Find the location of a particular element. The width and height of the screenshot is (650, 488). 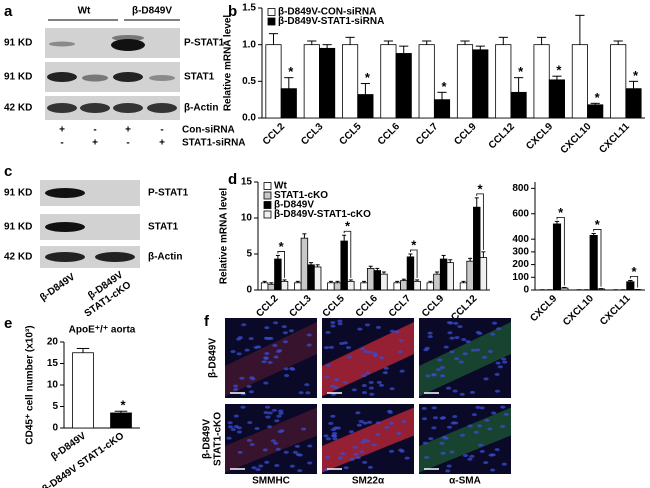

stain is located at coordinates (271, 359).